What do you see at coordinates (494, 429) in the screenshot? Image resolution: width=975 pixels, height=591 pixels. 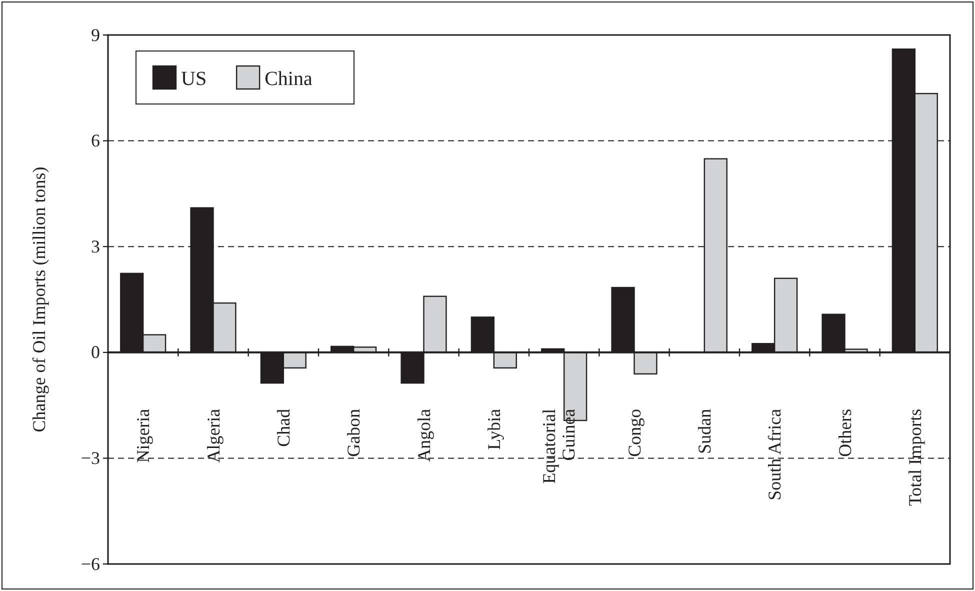 I see `x-tick-label: Lybia` at bounding box center [494, 429].